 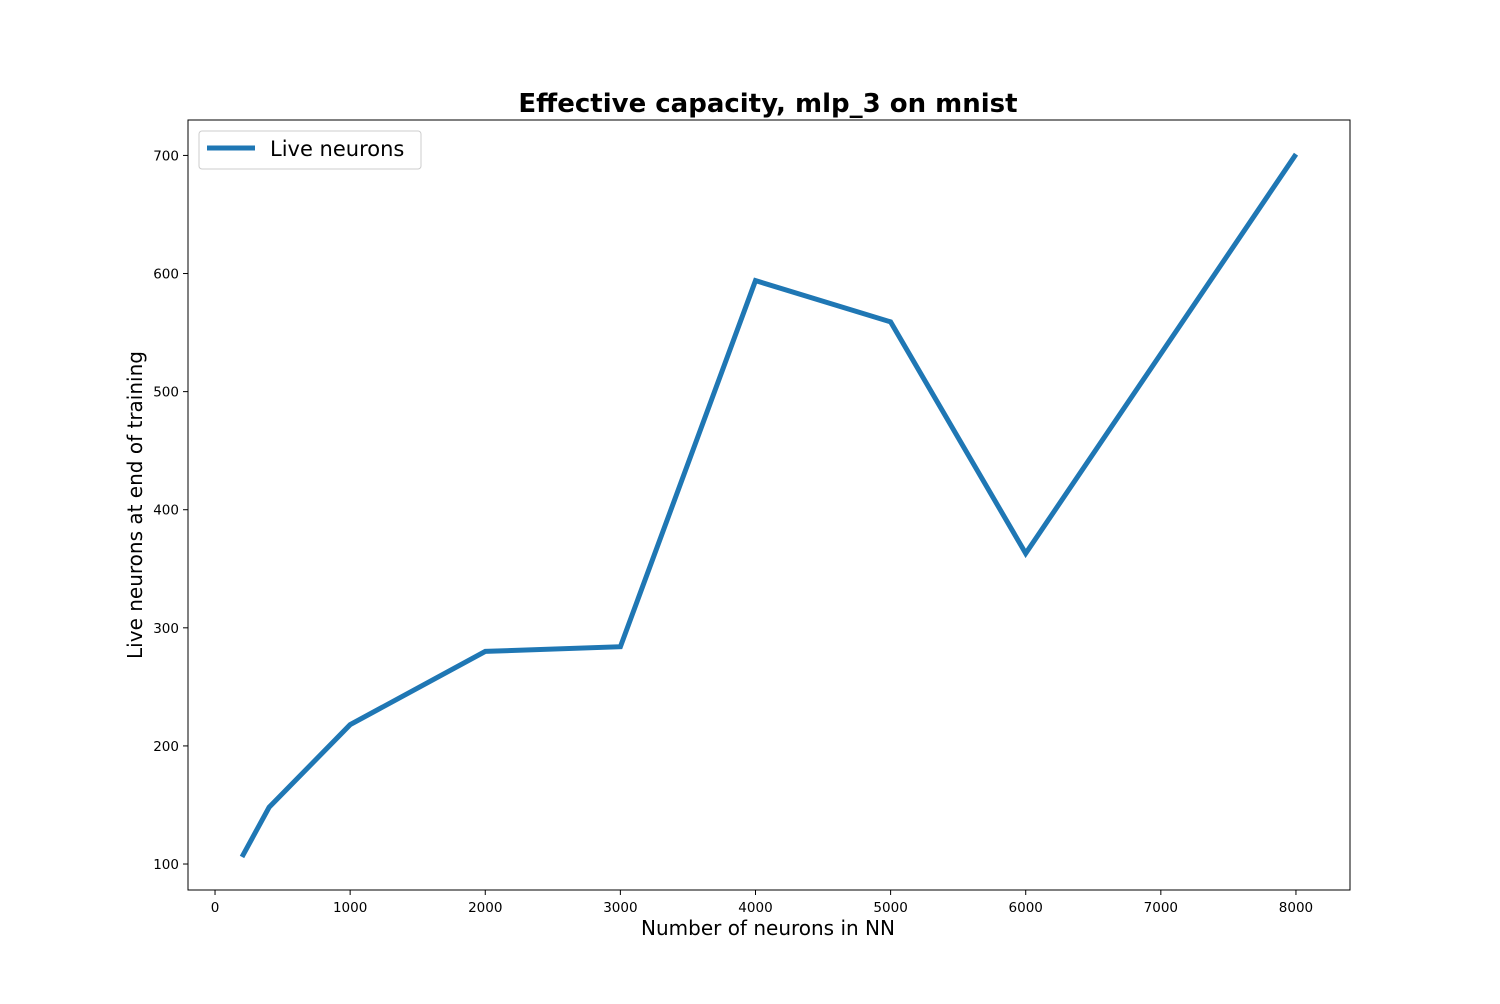 What do you see at coordinates (135, 505) in the screenshot?
I see `y-axis-label: Live neurons at end of training` at bounding box center [135, 505].